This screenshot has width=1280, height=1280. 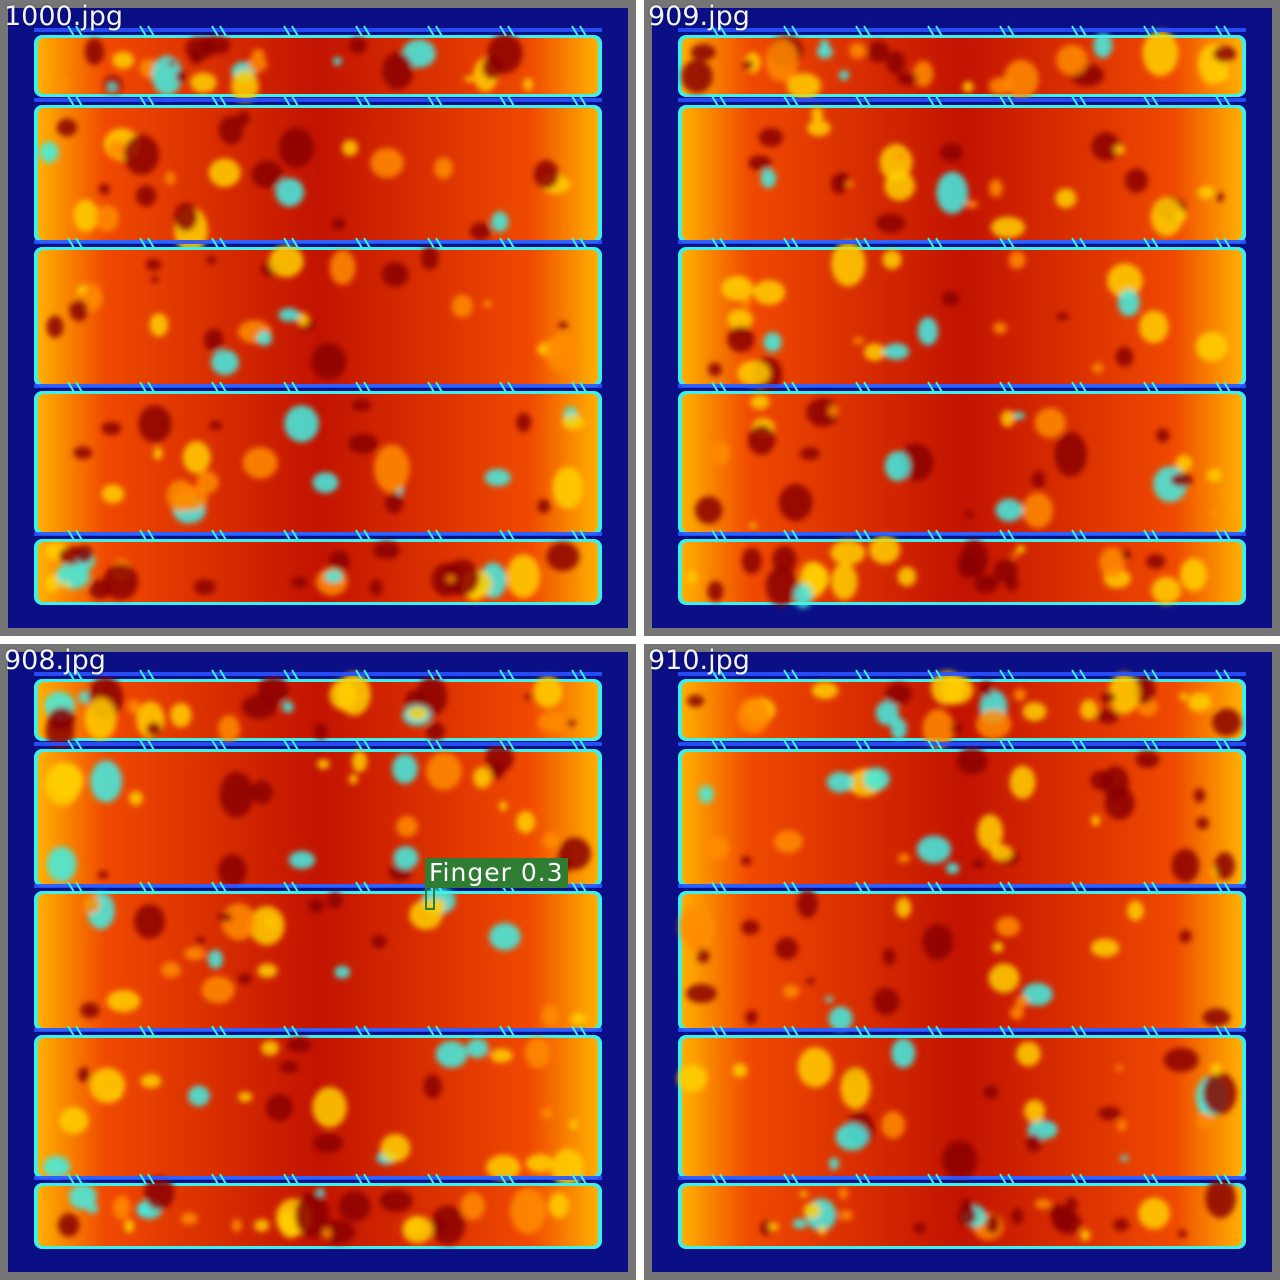 I want to click on filename-label: 910.jpg, so click(x=699, y=660).